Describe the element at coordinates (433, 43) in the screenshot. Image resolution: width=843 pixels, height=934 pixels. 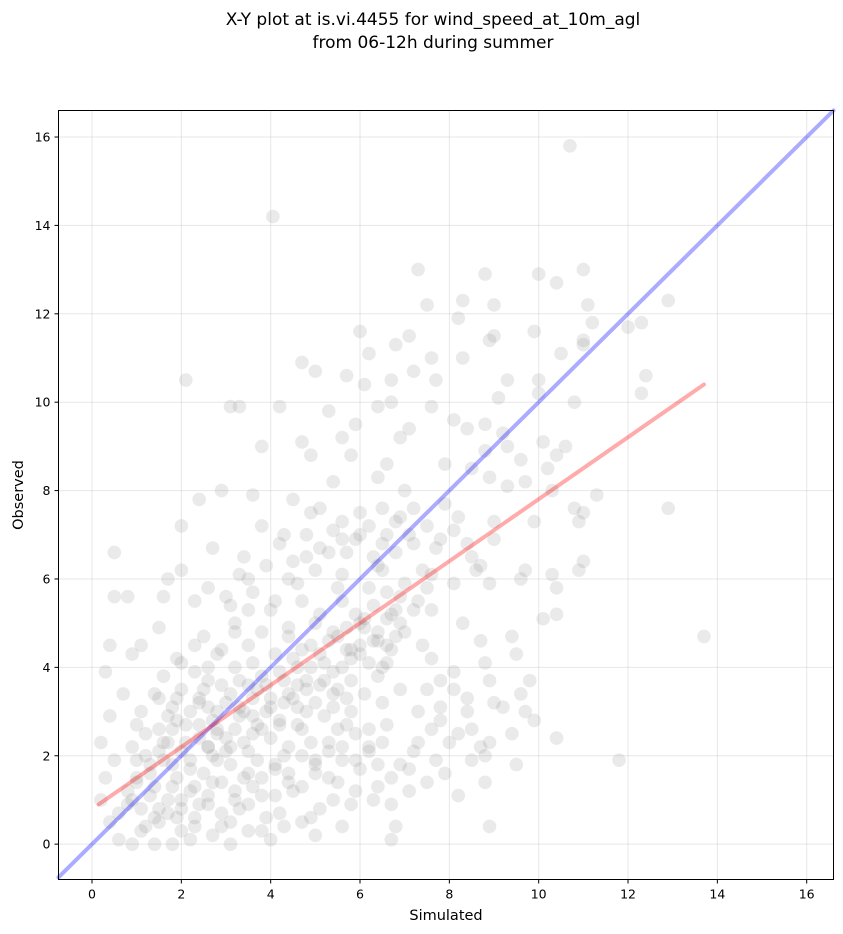
I see `chart-subtitle: from 06-12h during summer` at that location.